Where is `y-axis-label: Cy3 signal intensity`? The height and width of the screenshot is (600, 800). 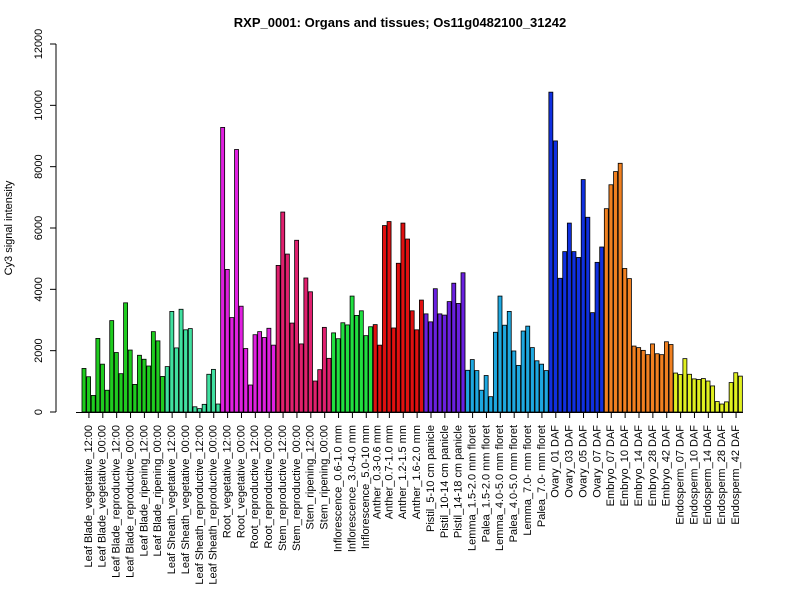
y-axis-label: Cy3 signal intensity is located at coordinates (9, 227).